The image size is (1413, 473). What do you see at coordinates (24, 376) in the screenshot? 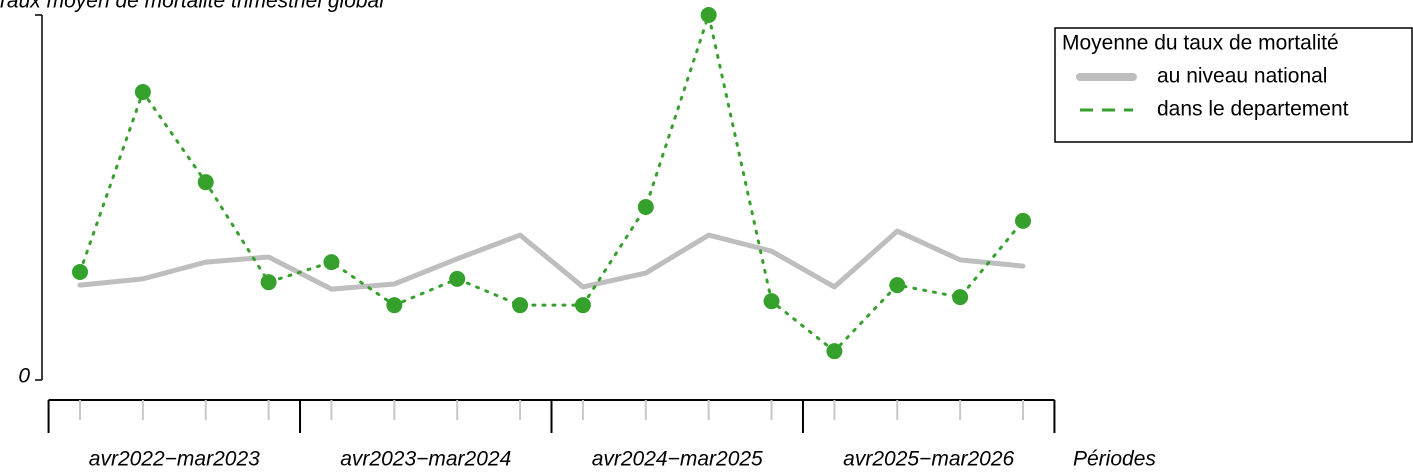
I see `y-tick-label: 0` at bounding box center [24, 376].